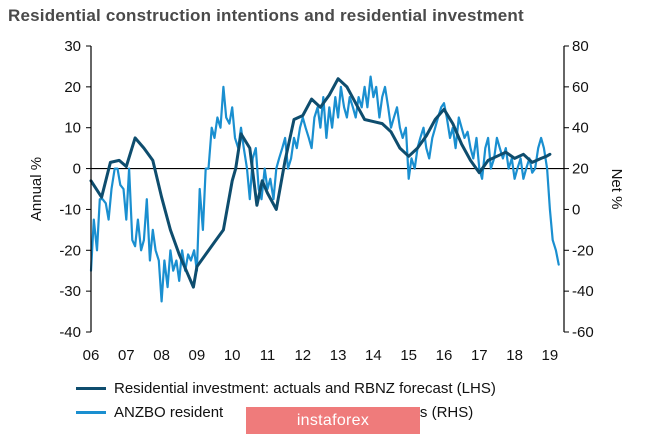  What do you see at coordinates (70, 209) in the screenshot?
I see `left-tick-label: -10` at bounding box center [70, 209].